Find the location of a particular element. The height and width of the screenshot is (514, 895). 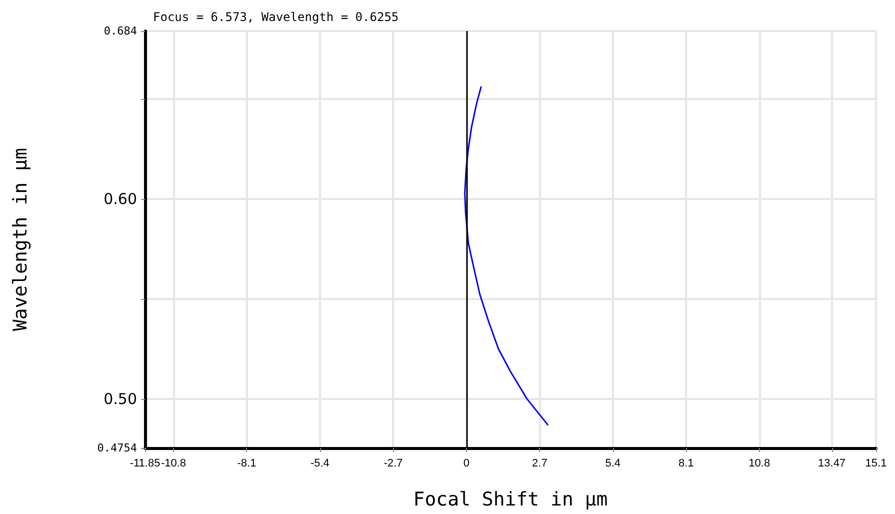

x-tick-label: -10.8 is located at coordinates (173, 464).